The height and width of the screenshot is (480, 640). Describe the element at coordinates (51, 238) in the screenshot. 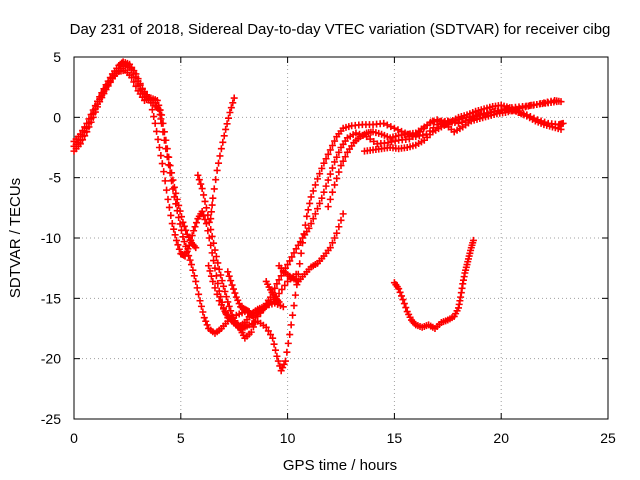

I see `y-tick-label: -10` at that location.